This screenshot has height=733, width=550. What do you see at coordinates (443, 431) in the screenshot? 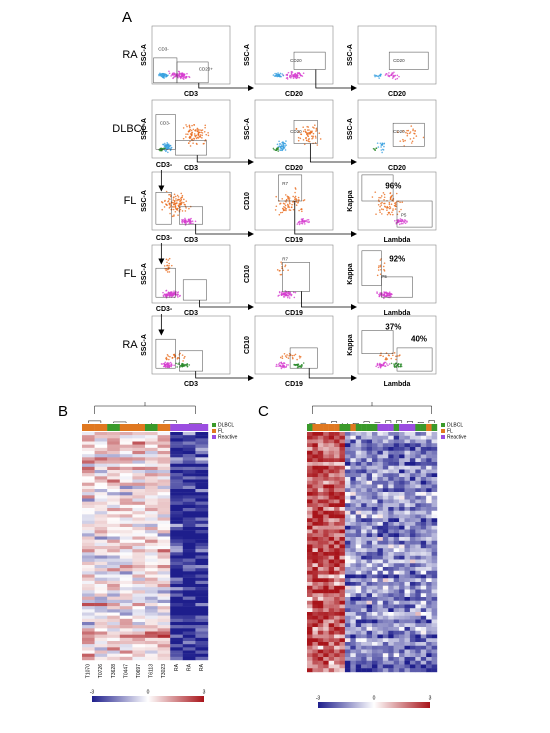
I see `legend-swatch` at bounding box center [443, 431].